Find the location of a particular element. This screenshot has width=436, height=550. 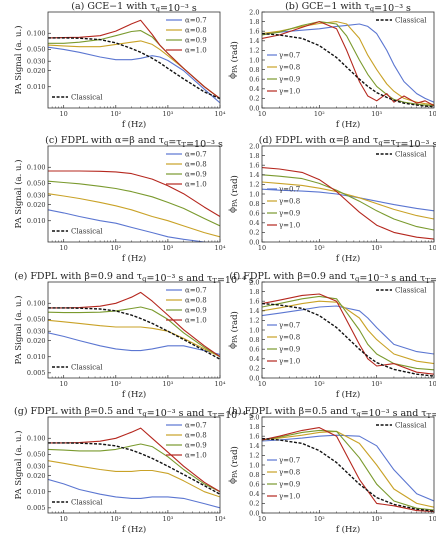

y-tick-label: 1.4 is located at coordinates (254, 41).